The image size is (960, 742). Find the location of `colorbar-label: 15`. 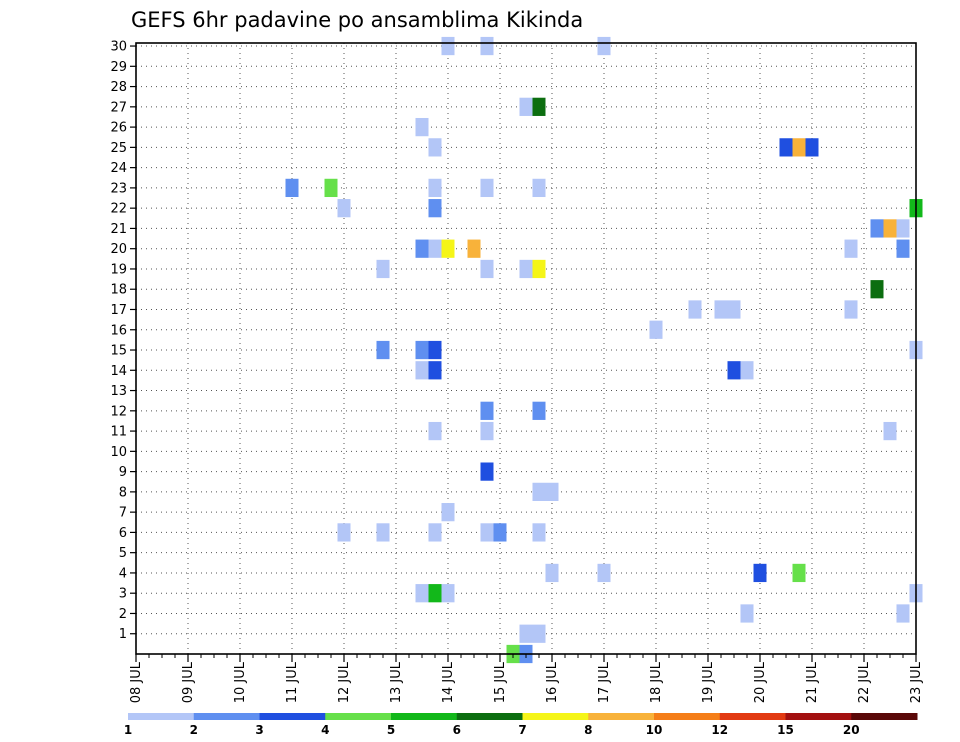

colorbar-label: 15 is located at coordinates (785, 730).